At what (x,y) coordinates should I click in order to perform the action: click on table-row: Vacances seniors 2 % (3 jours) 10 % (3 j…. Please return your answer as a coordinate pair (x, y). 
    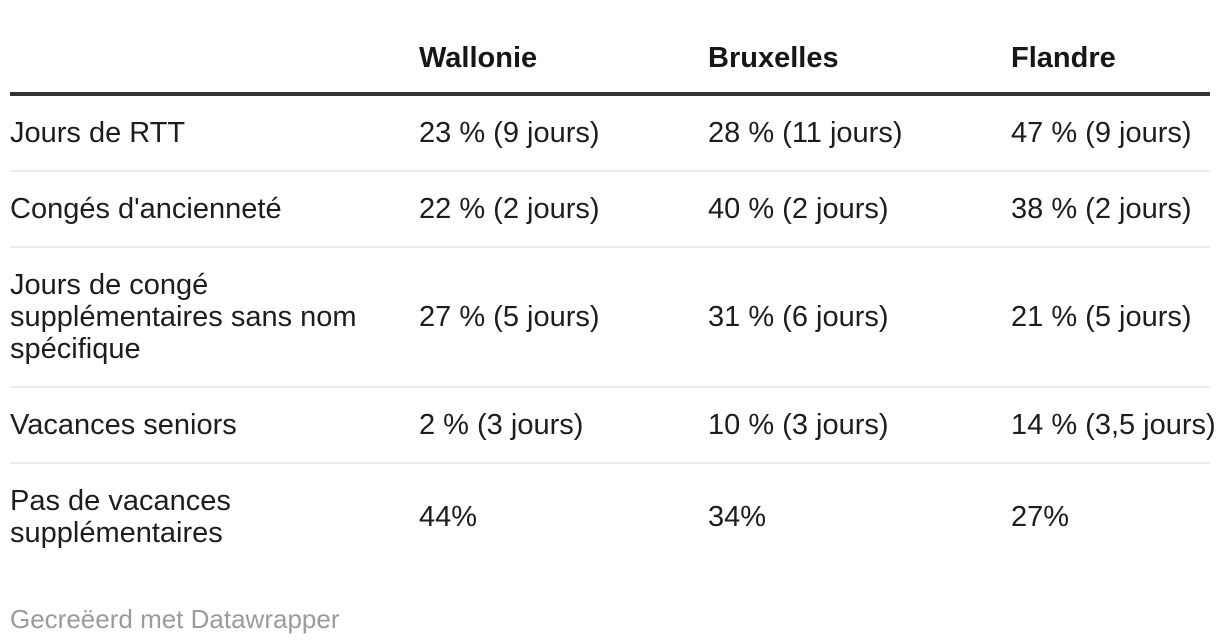
    Looking at the image, I should click on (613, 425).